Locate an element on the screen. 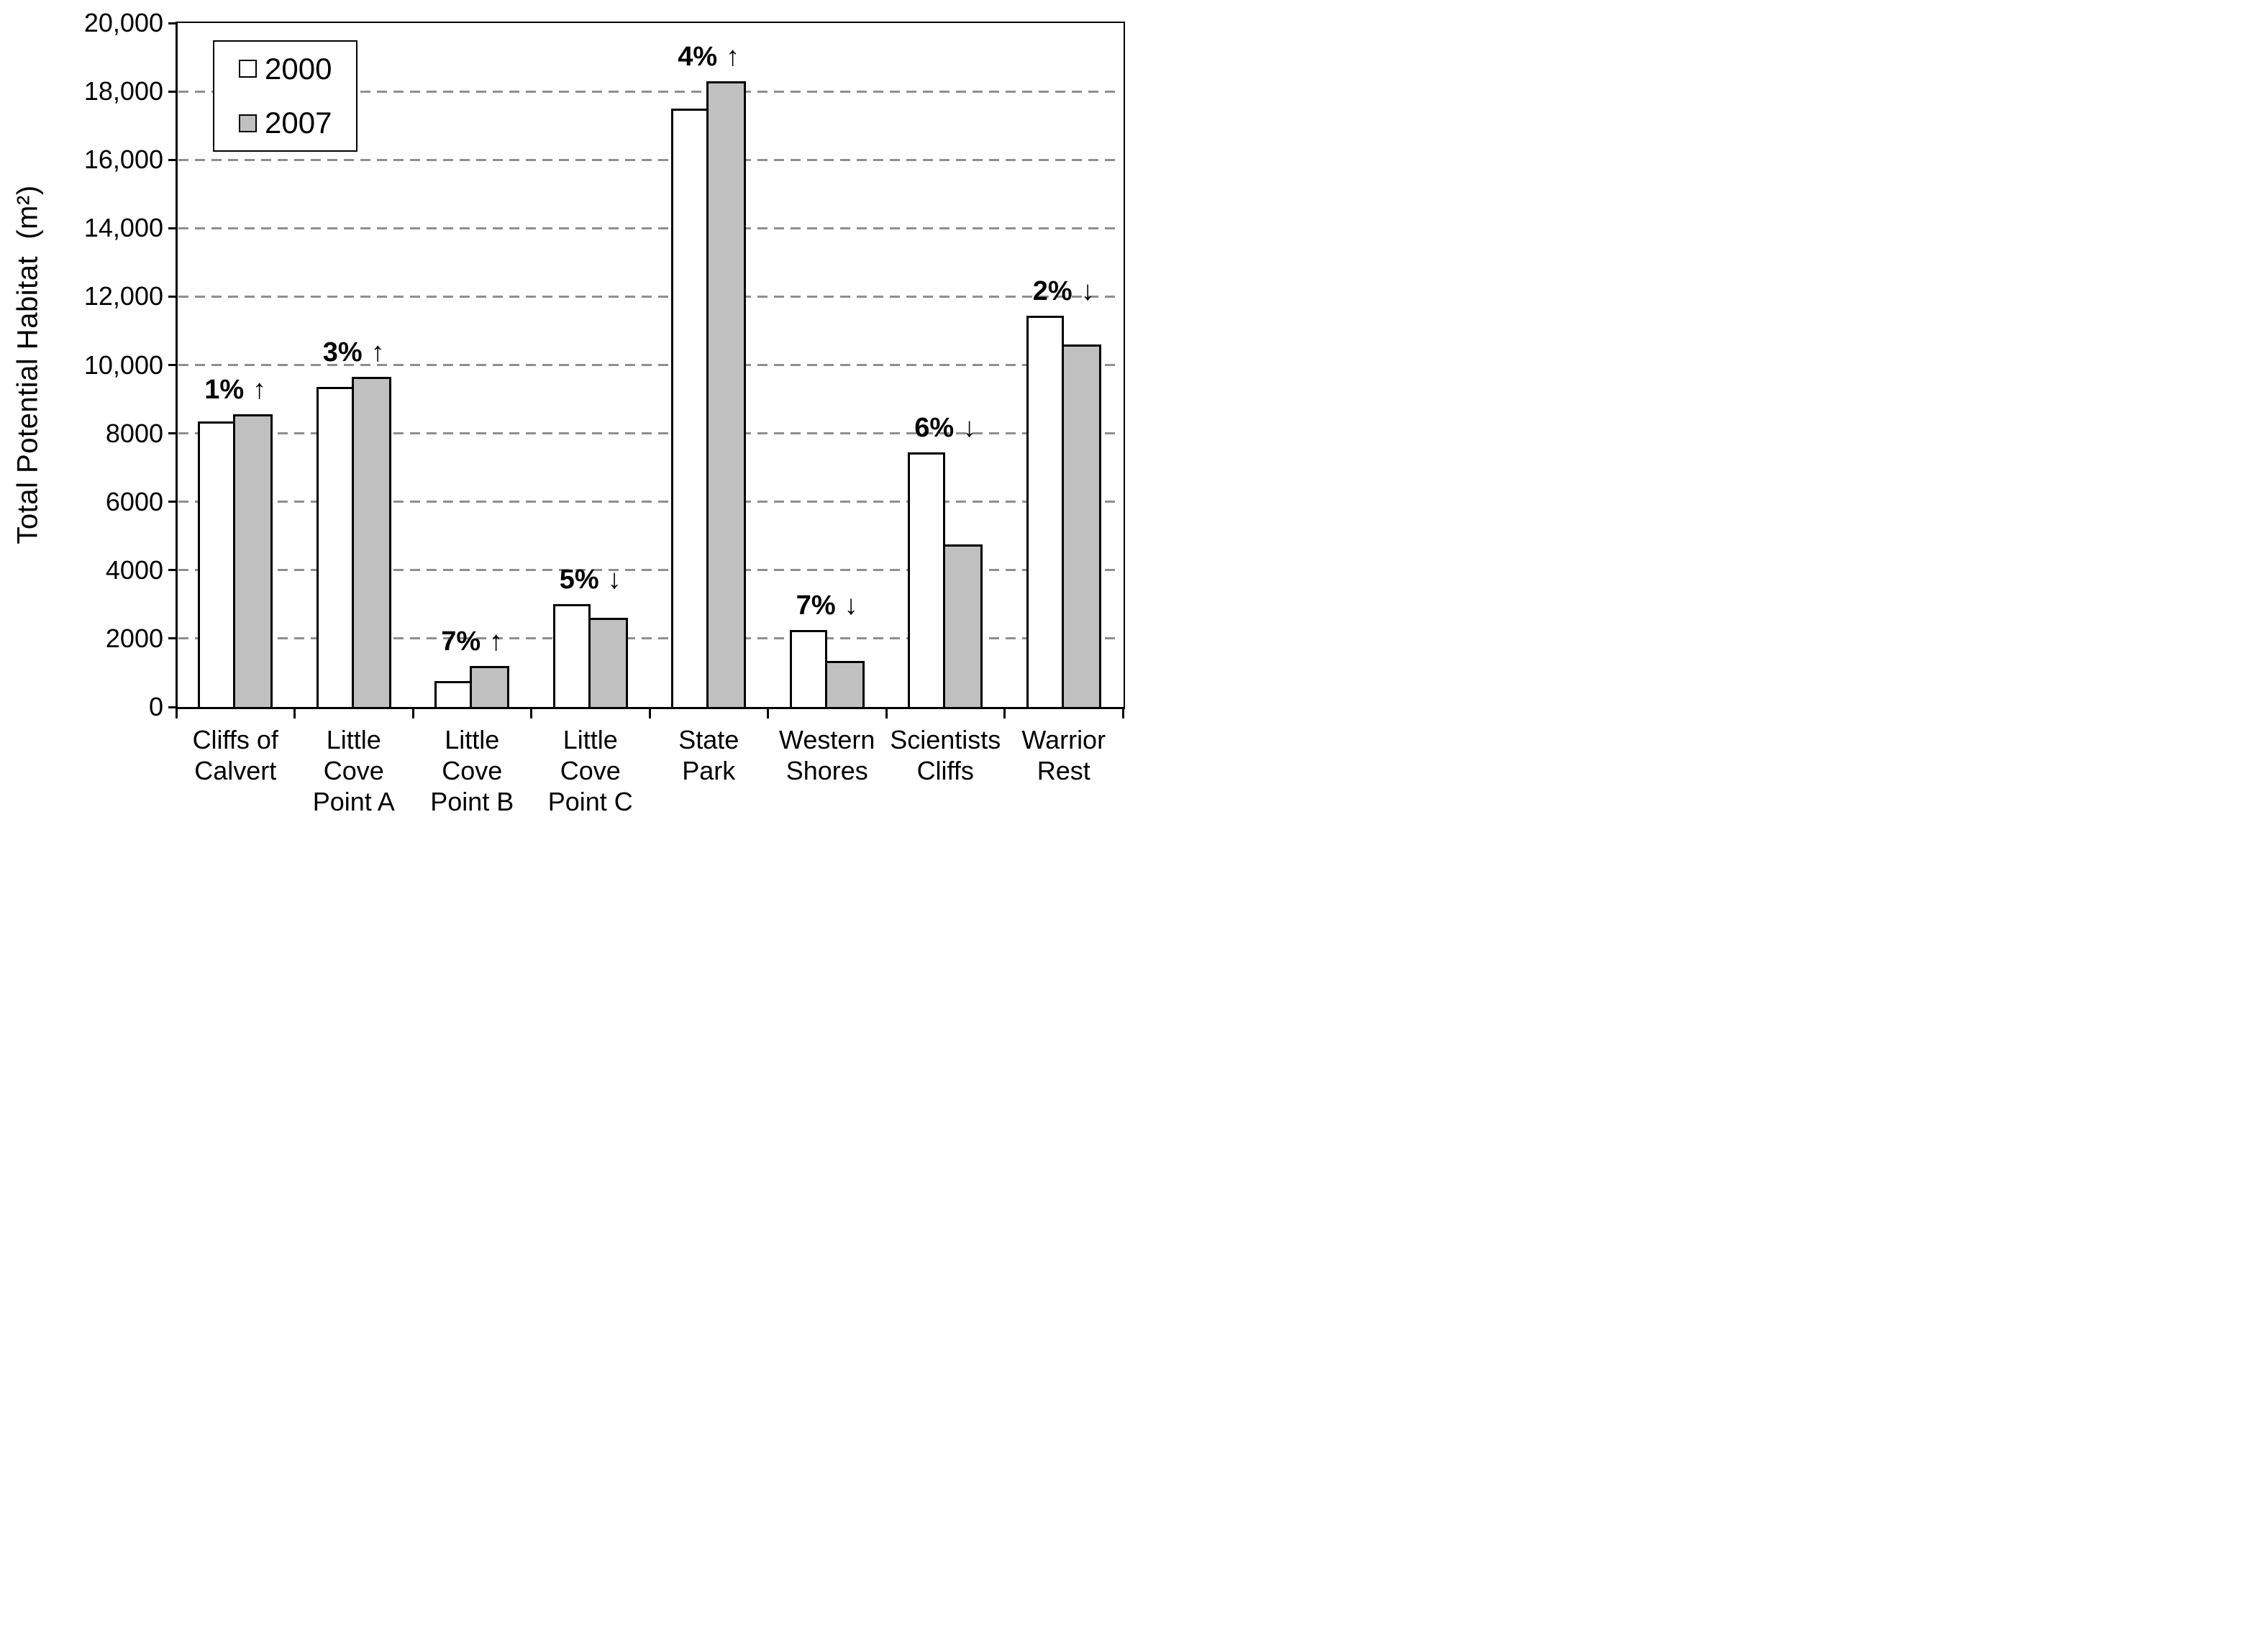  bar-2000-little-cove-point-a is located at coordinates (335, 548).